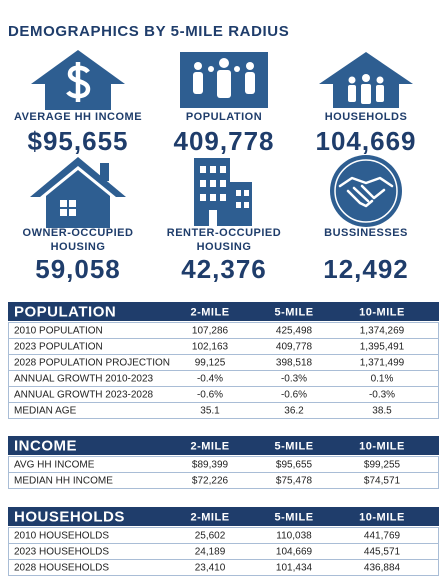  I want to click on cell-value: -0.4%, so click(210, 379).